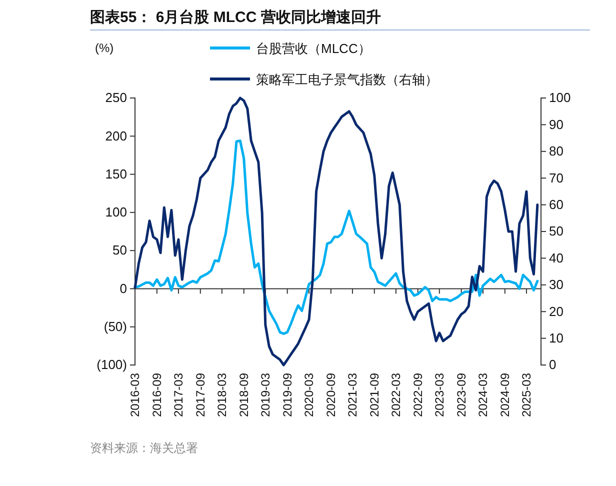 This screenshot has height=486, width=616. What do you see at coordinates (123, 288) in the screenshot?
I see `y-tick-label: 0` at bounding box center [123, 288].